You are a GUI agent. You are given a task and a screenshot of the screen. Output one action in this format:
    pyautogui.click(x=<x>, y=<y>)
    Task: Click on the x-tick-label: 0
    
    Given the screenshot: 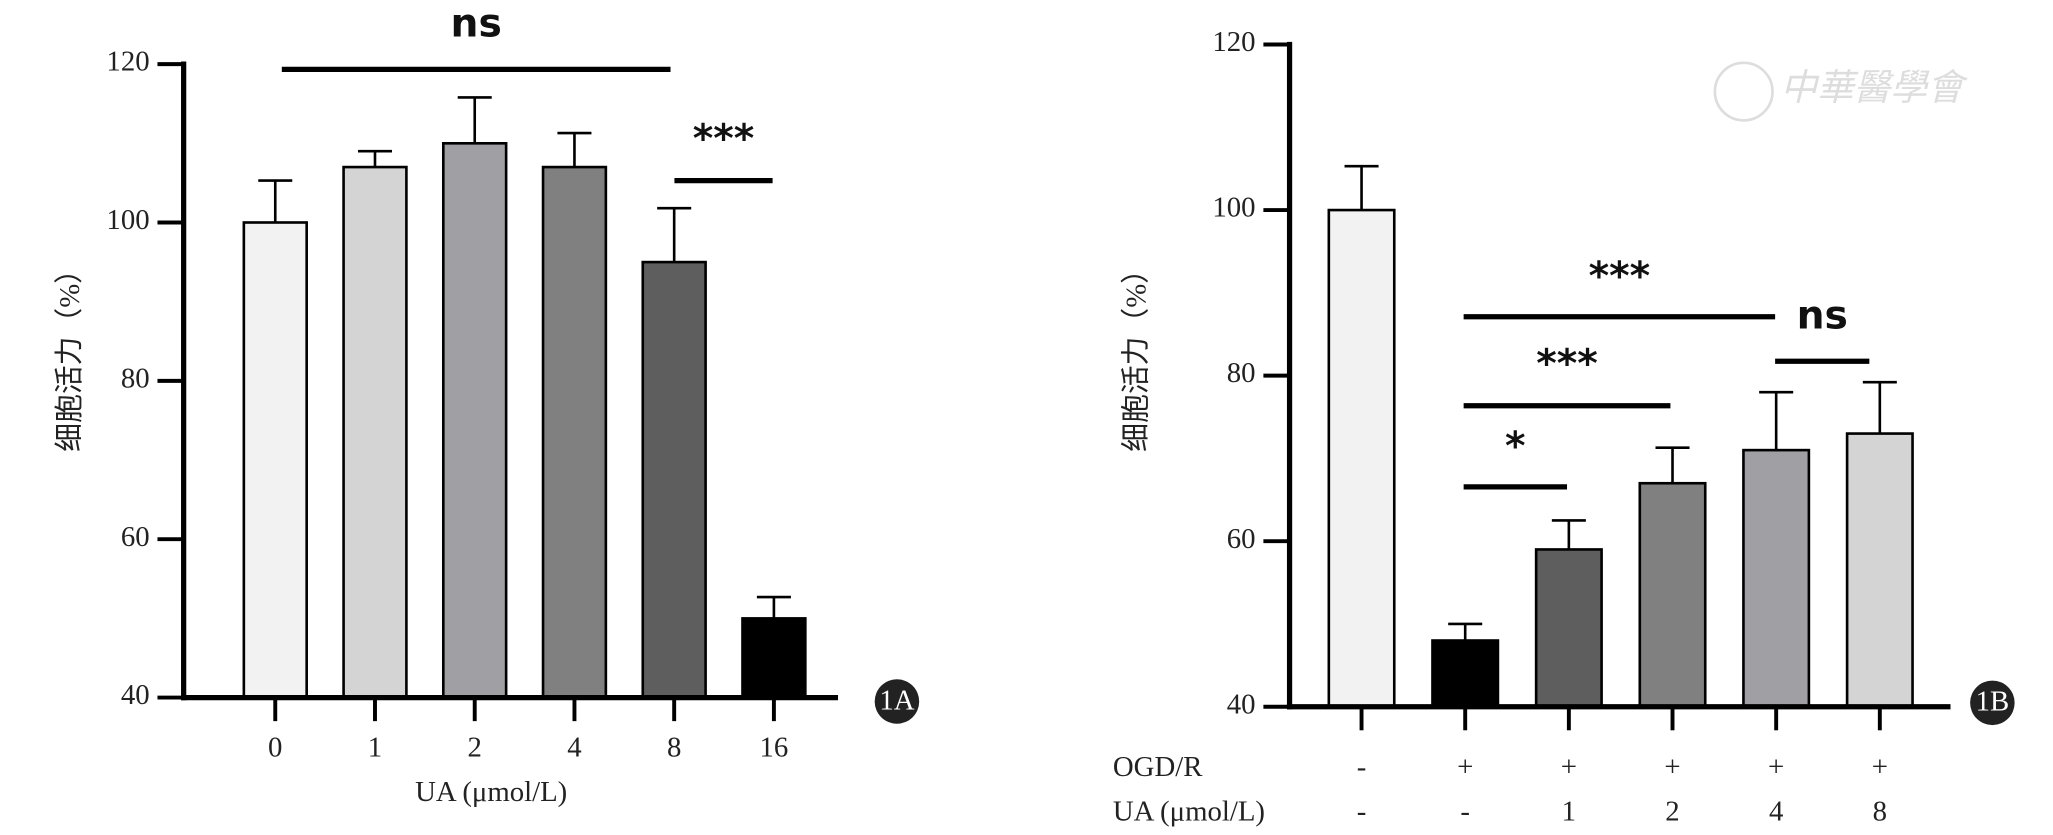 What is the action you would take?
    pyautogui.click(x=275, y=748)
    